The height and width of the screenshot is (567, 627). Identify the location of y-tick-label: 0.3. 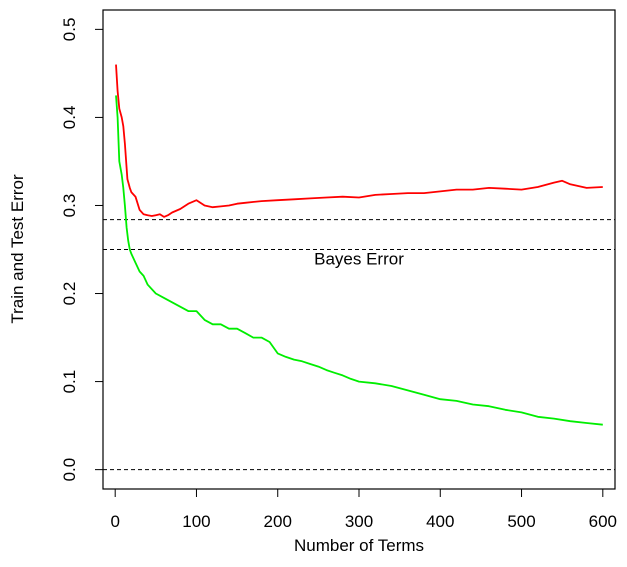
(69, 206).